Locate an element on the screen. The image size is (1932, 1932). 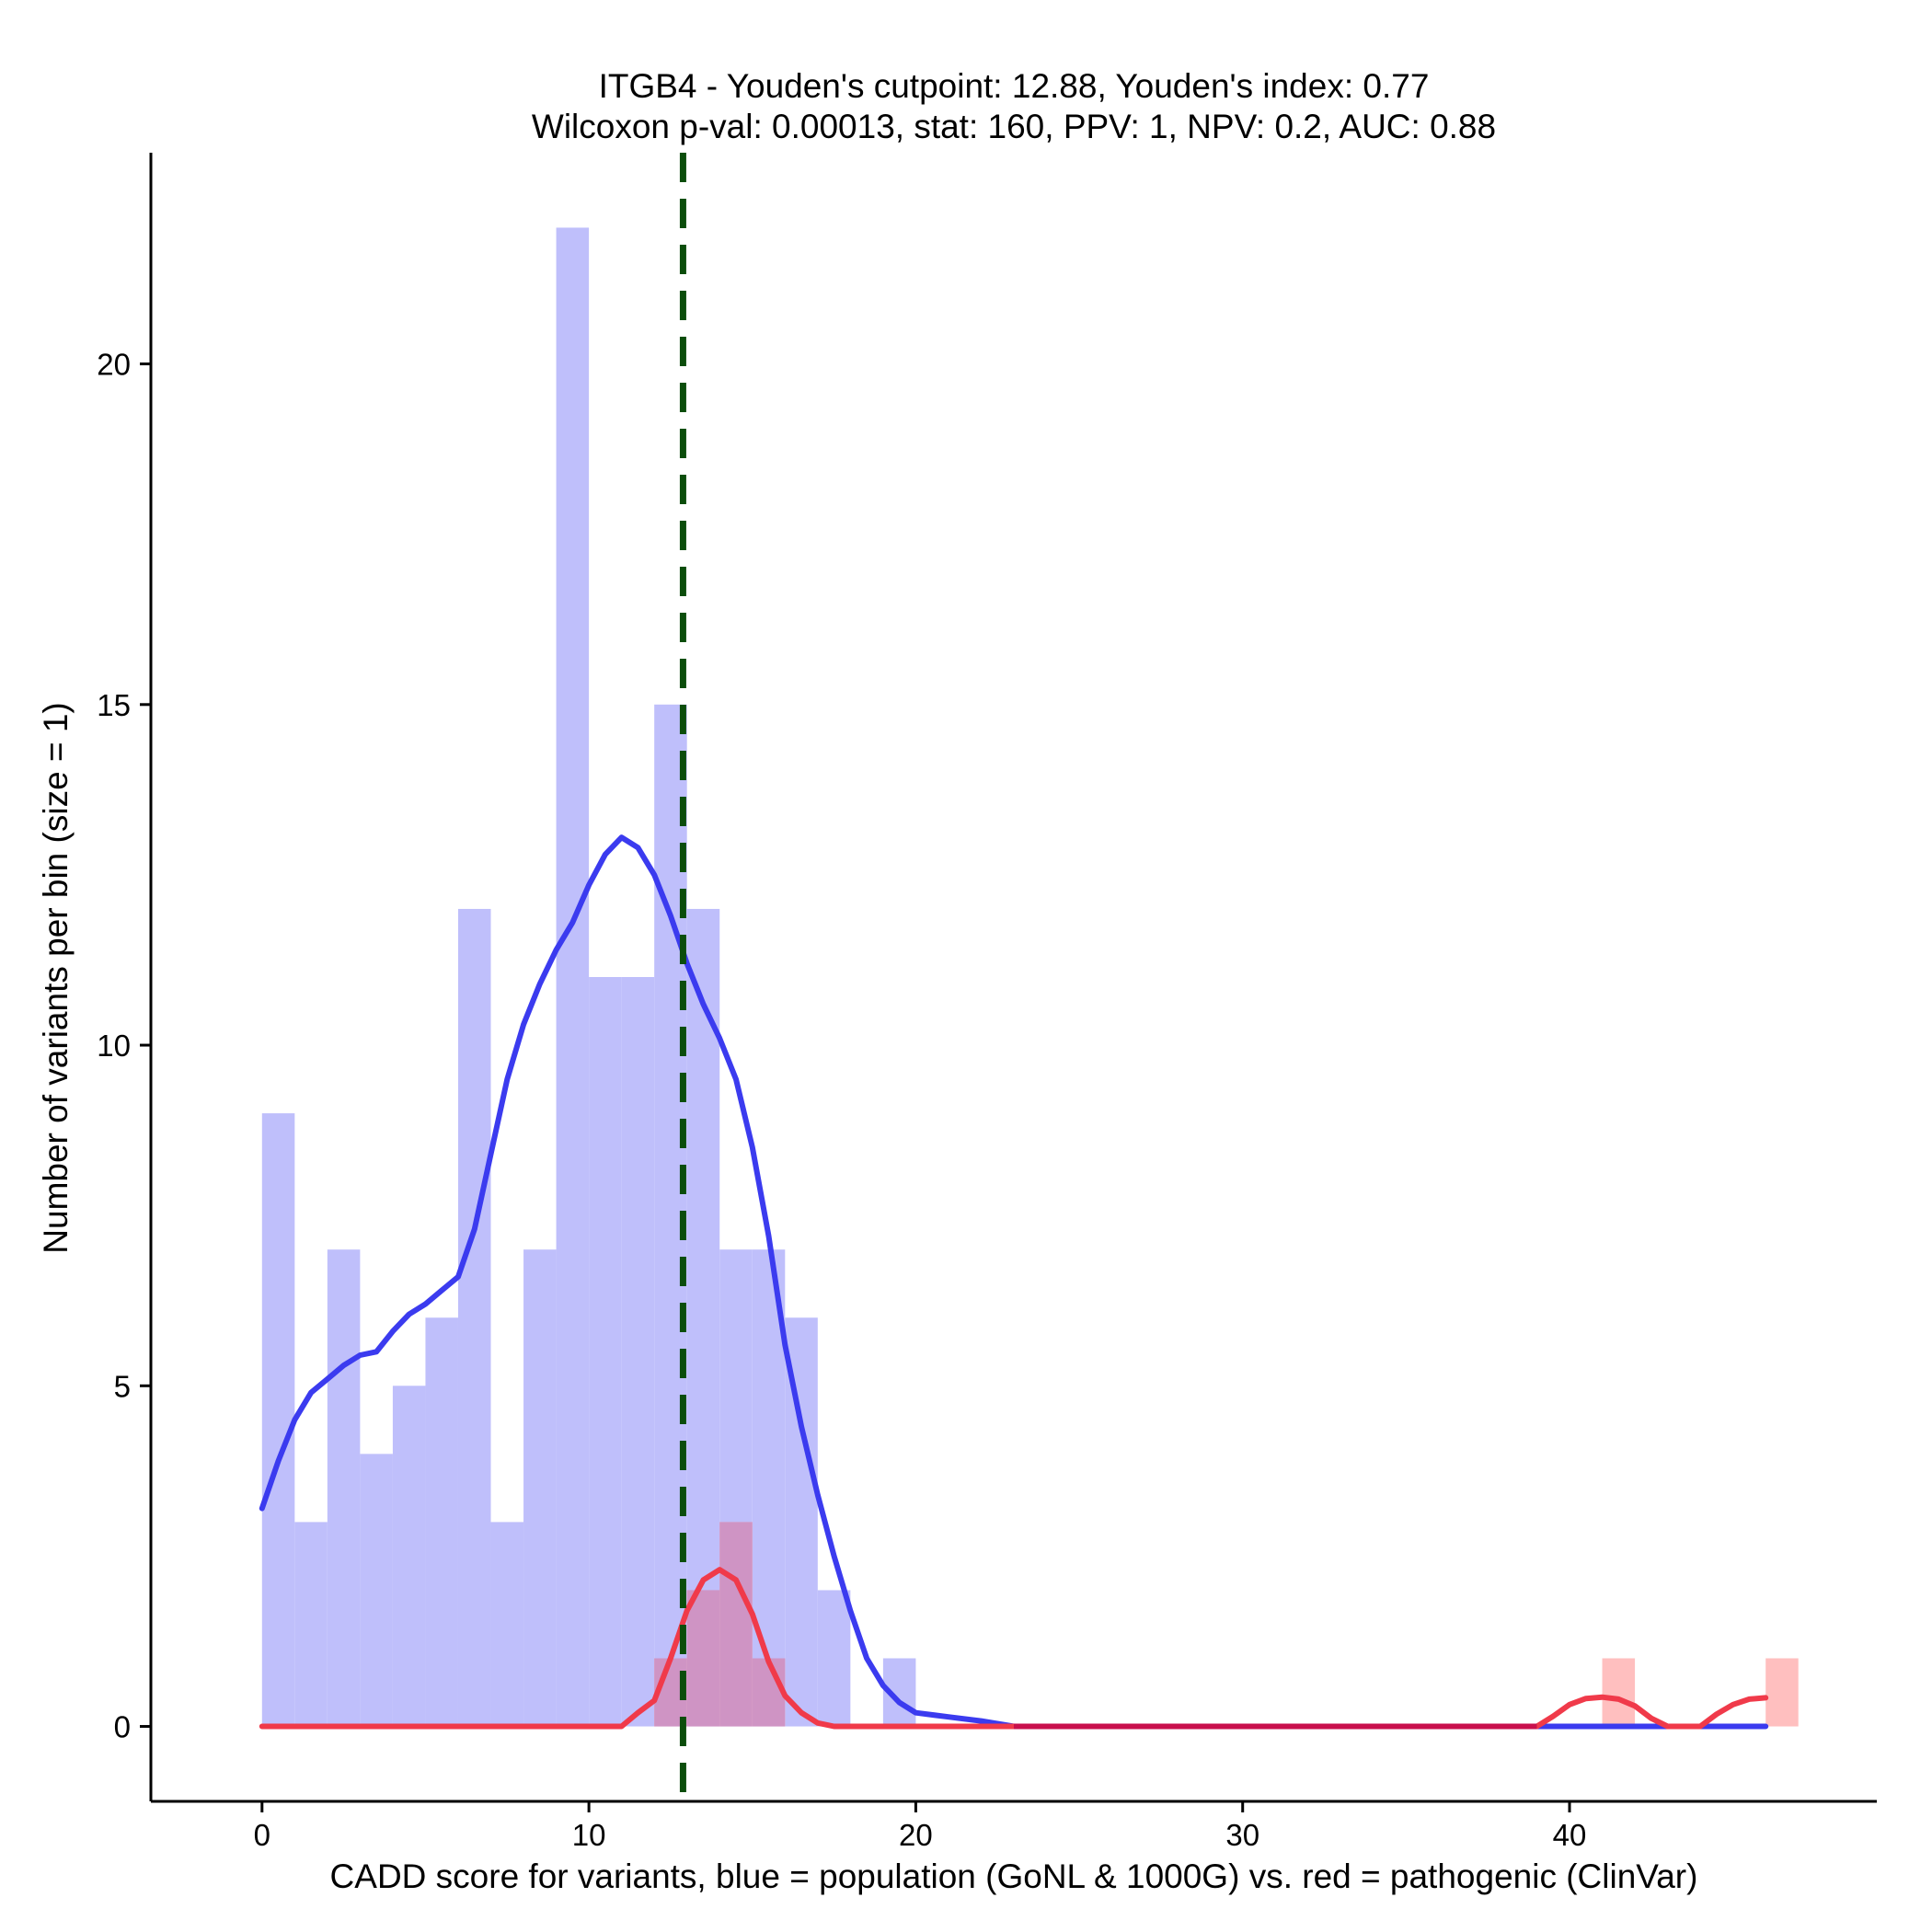
overlap-bars is located at coordinates (720, 1624).